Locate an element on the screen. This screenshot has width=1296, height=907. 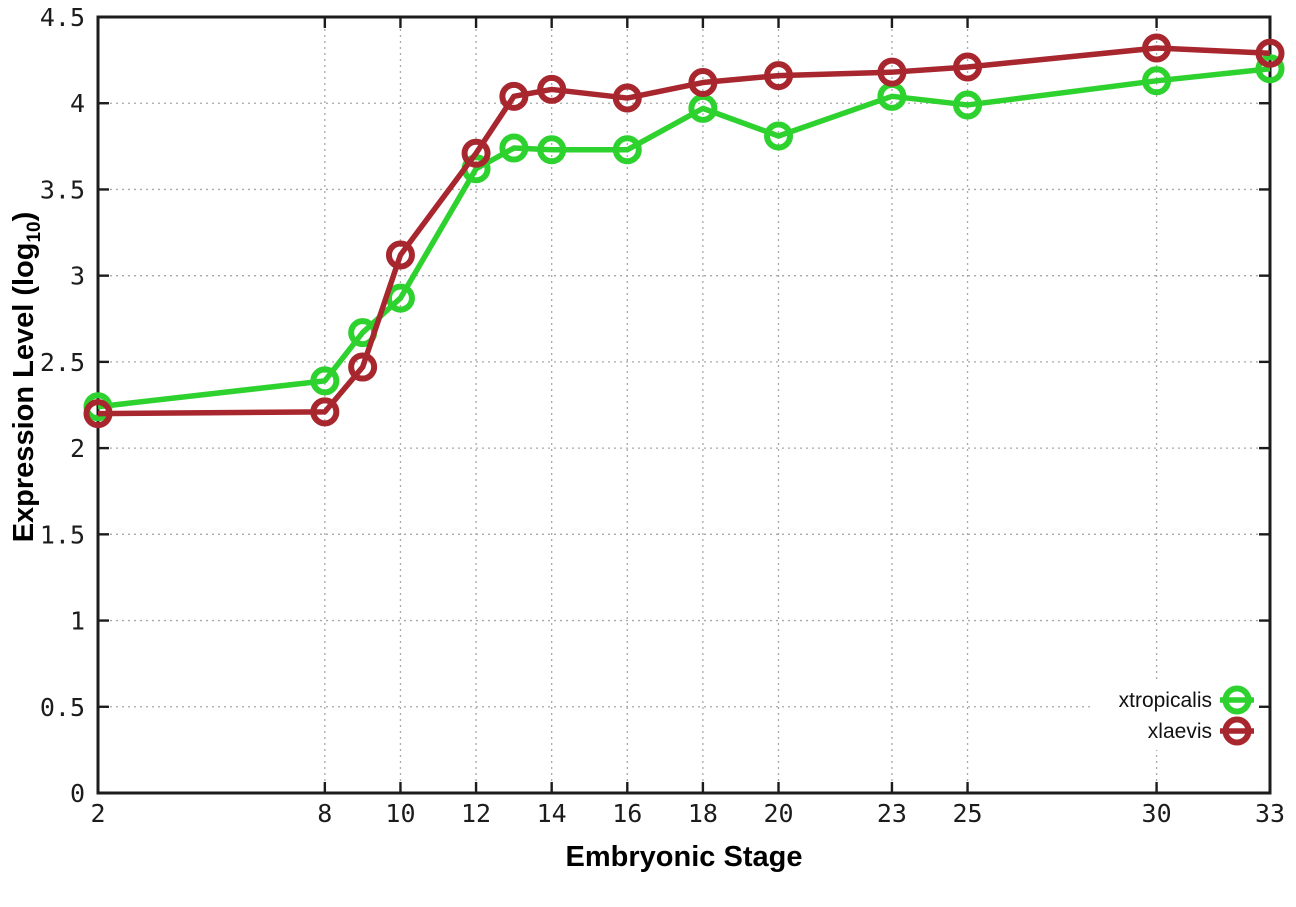
x-tick-label-10: 10 is located at coordinates (400, 813).